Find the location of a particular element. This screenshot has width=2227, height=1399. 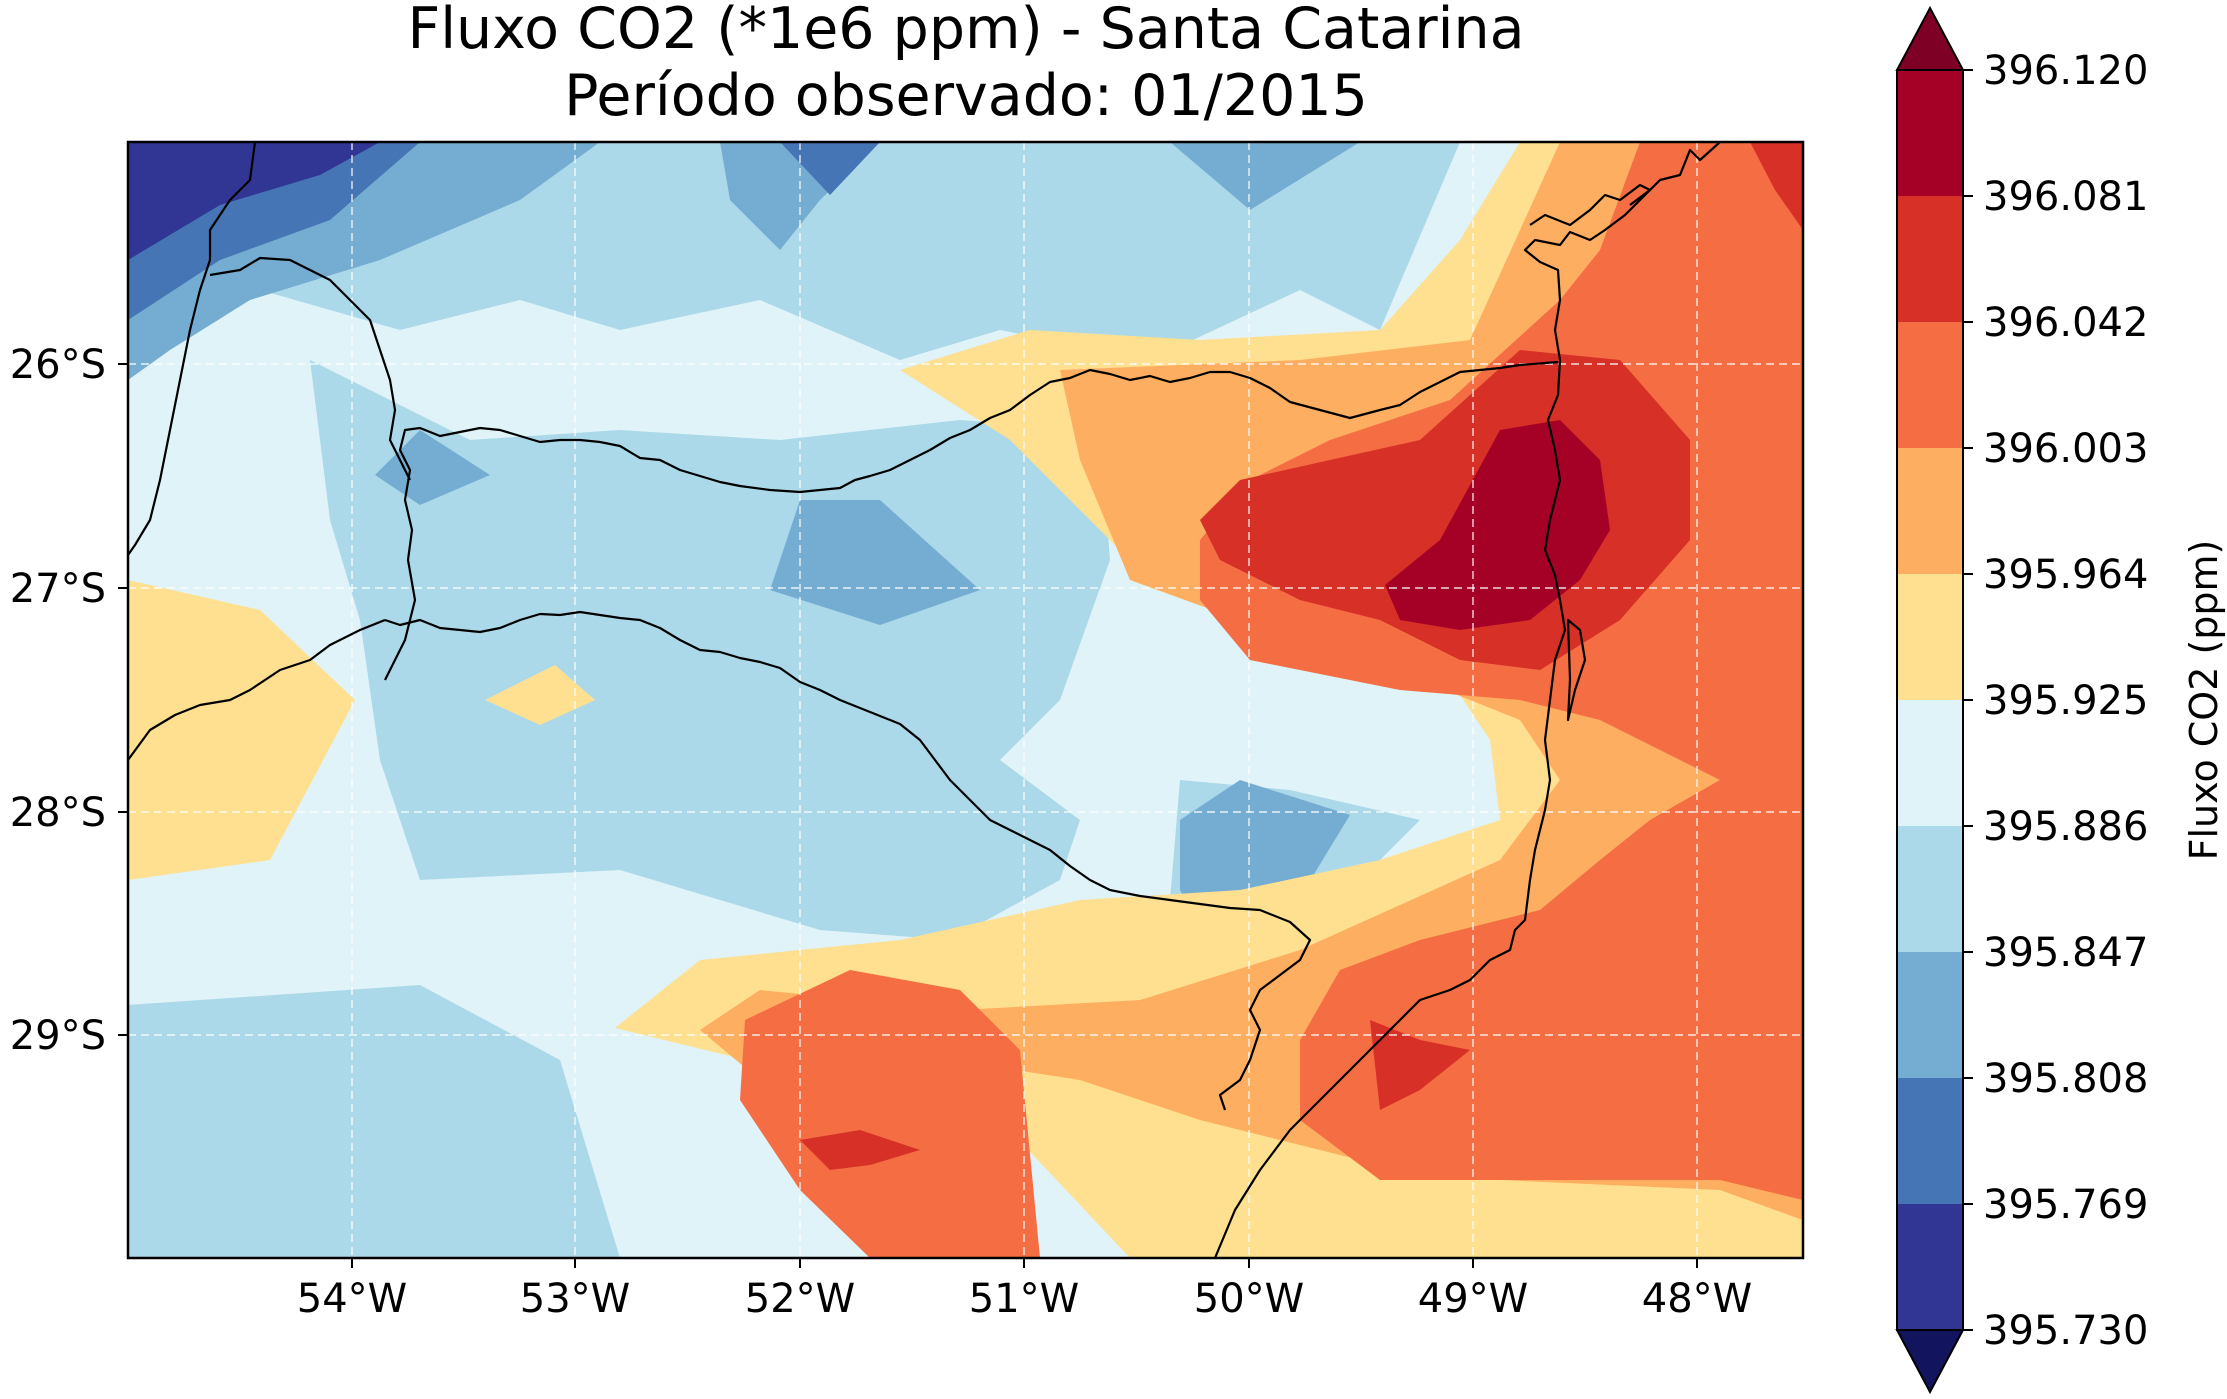

colorbar-extend-max is located at coordinates (1930, 38).